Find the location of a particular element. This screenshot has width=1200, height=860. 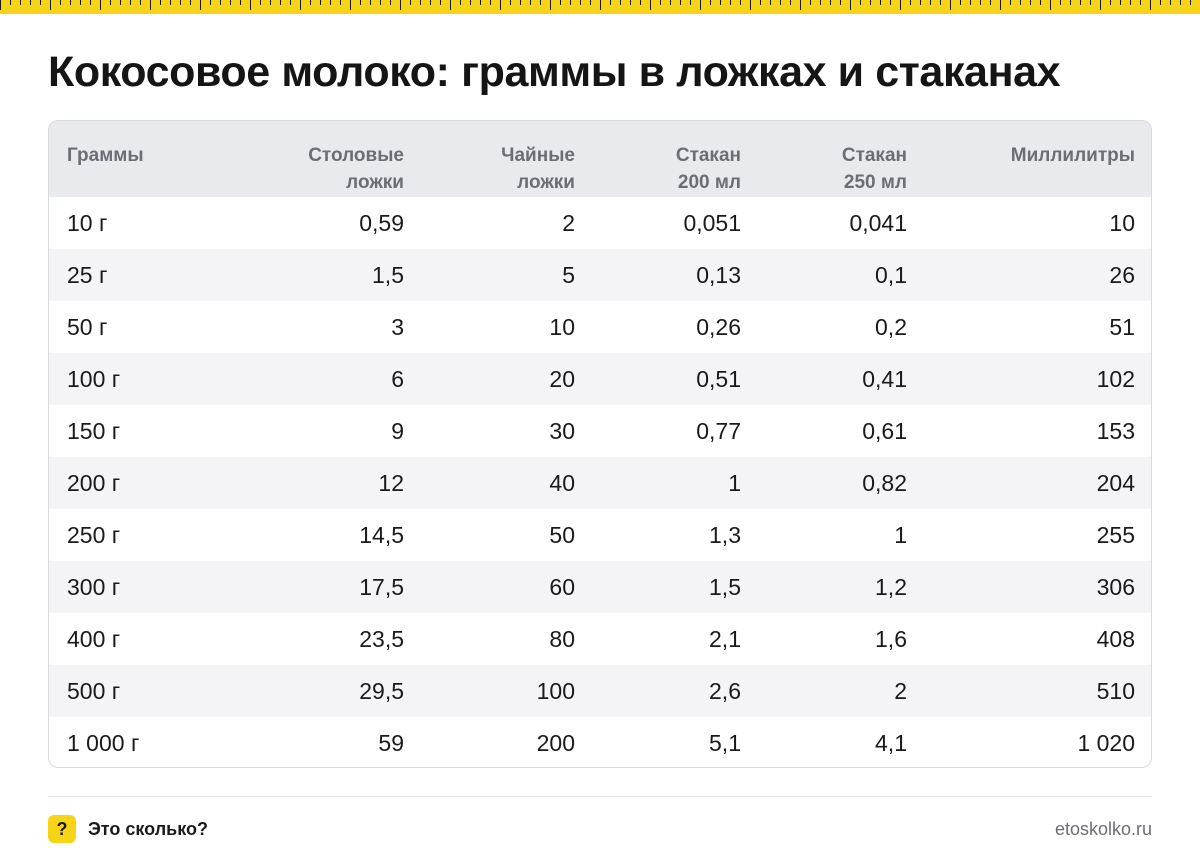

milliliters-cell: 1 020 is located at coordinates (1106, 742).